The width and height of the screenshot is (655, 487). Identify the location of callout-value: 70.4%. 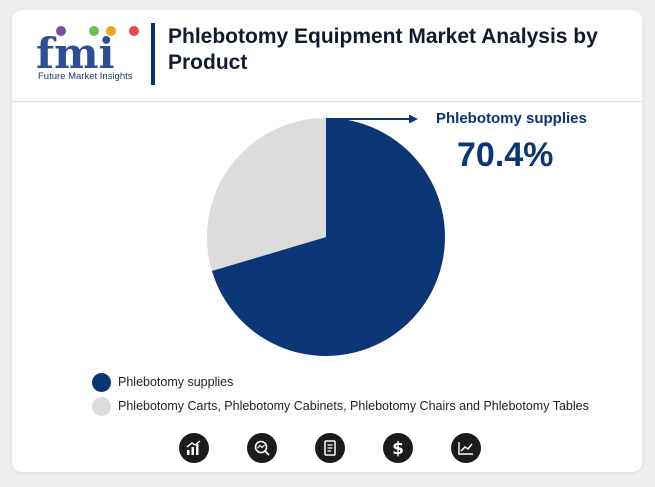
(505, 155).